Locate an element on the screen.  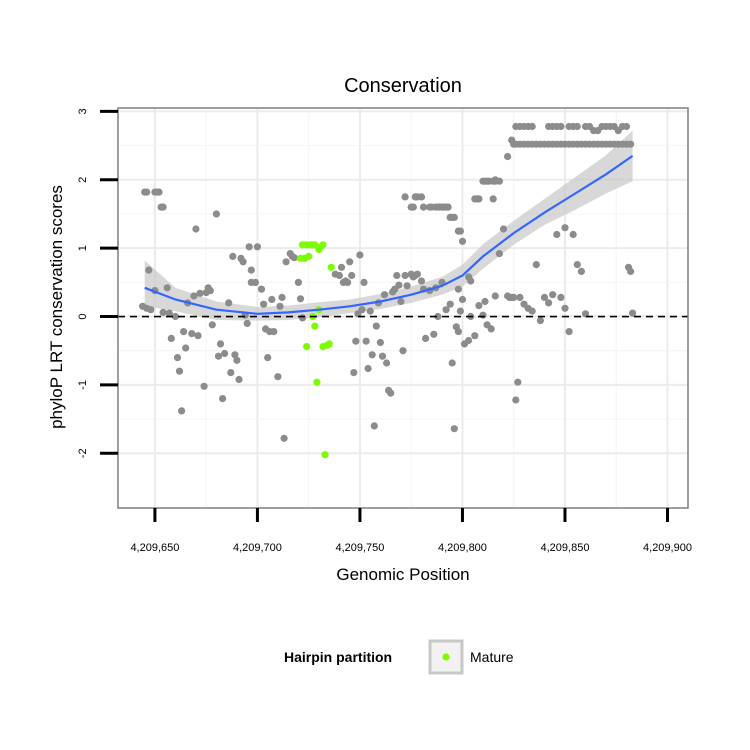
y-tick-label: 3 is located at coordinates (83, 111).